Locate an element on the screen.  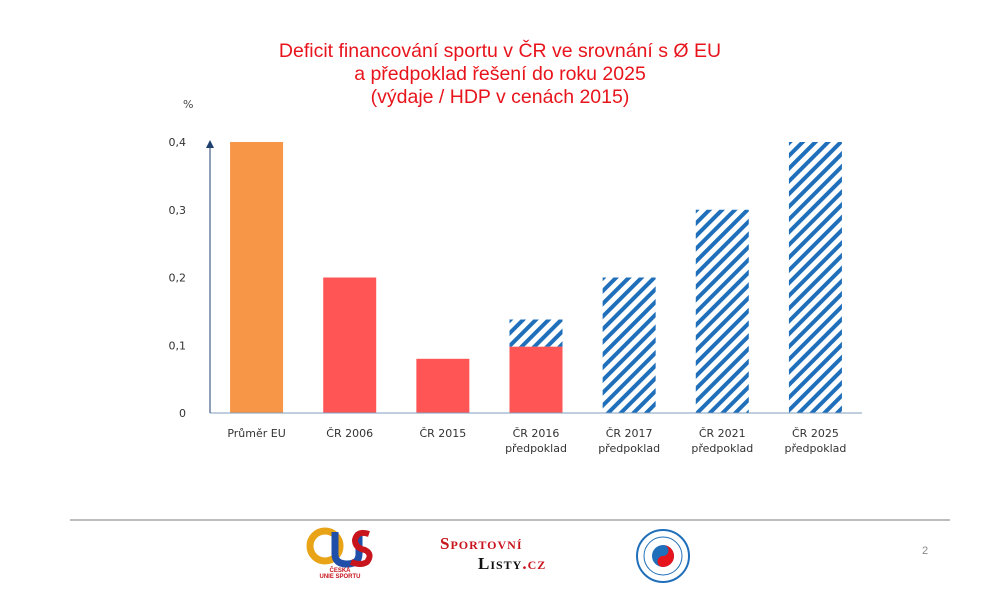
y-tick-label: 0,1 is located at coordinates (178, 345).